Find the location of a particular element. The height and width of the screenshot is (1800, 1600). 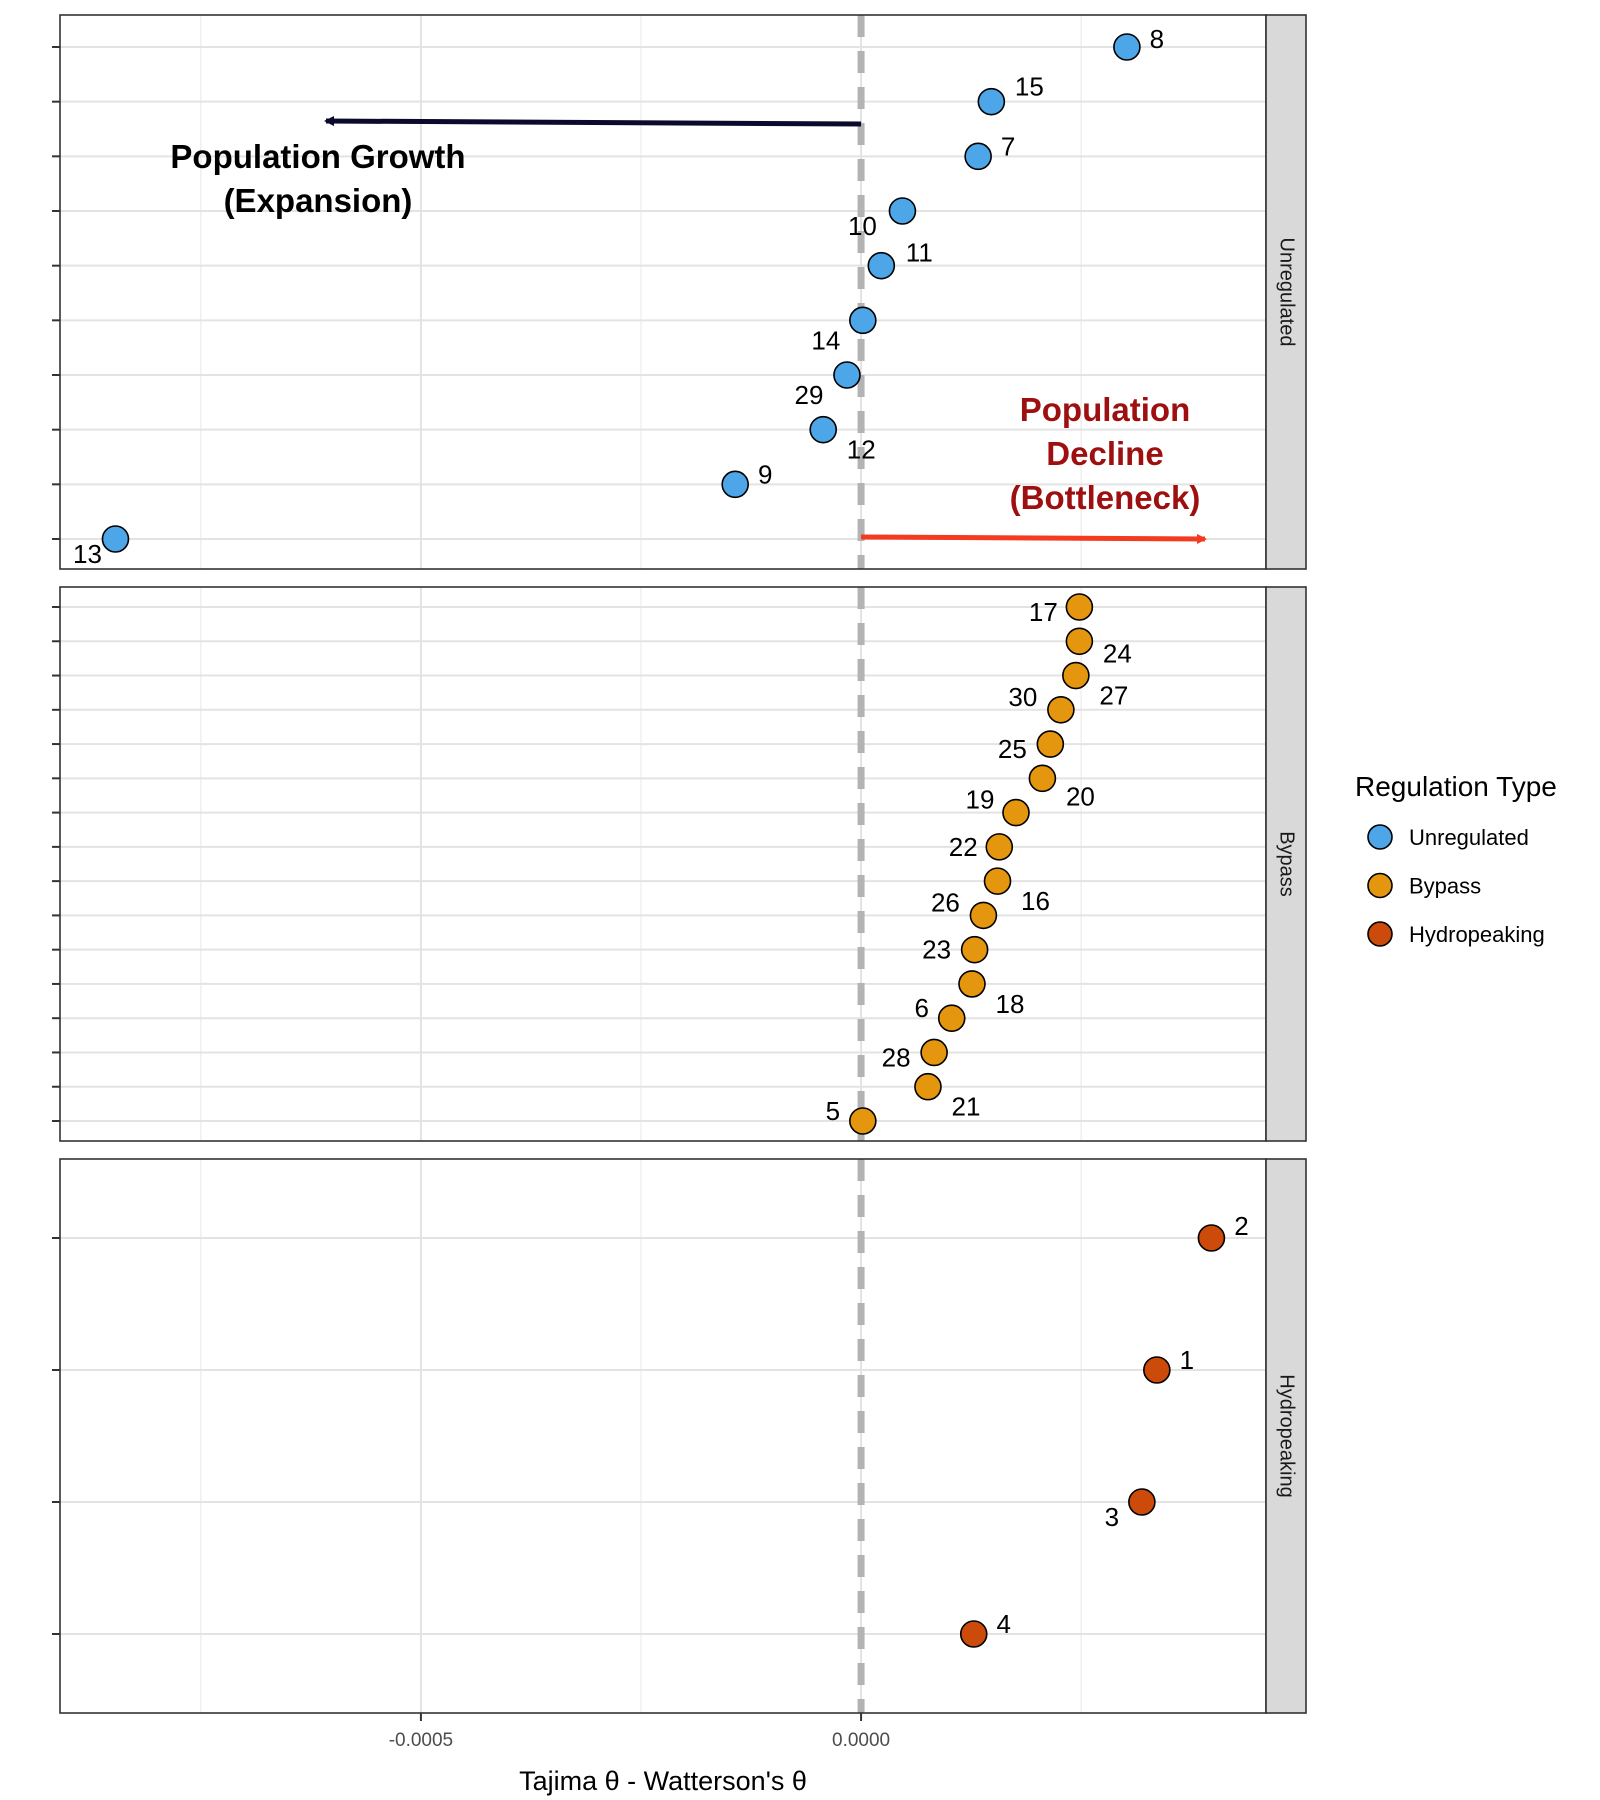

point-label-19: 19 is located at coordinates (980, 800).